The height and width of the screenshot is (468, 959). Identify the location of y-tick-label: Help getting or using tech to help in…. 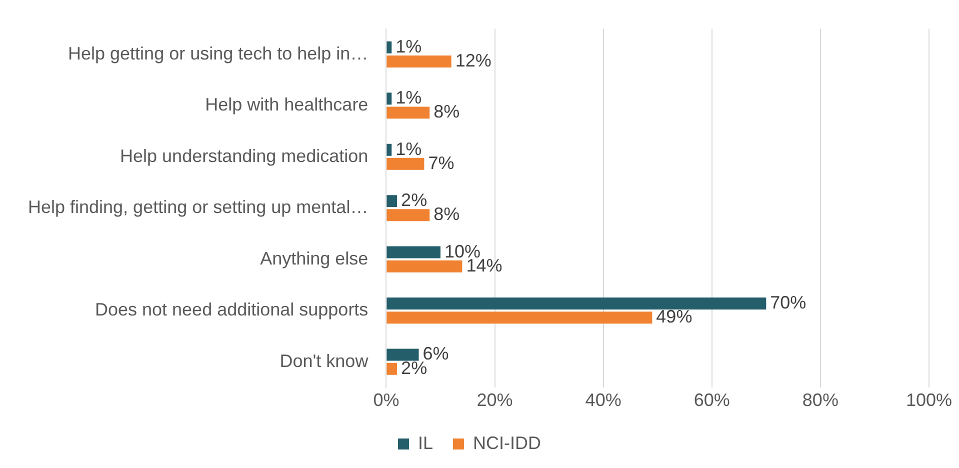
(218, 53).